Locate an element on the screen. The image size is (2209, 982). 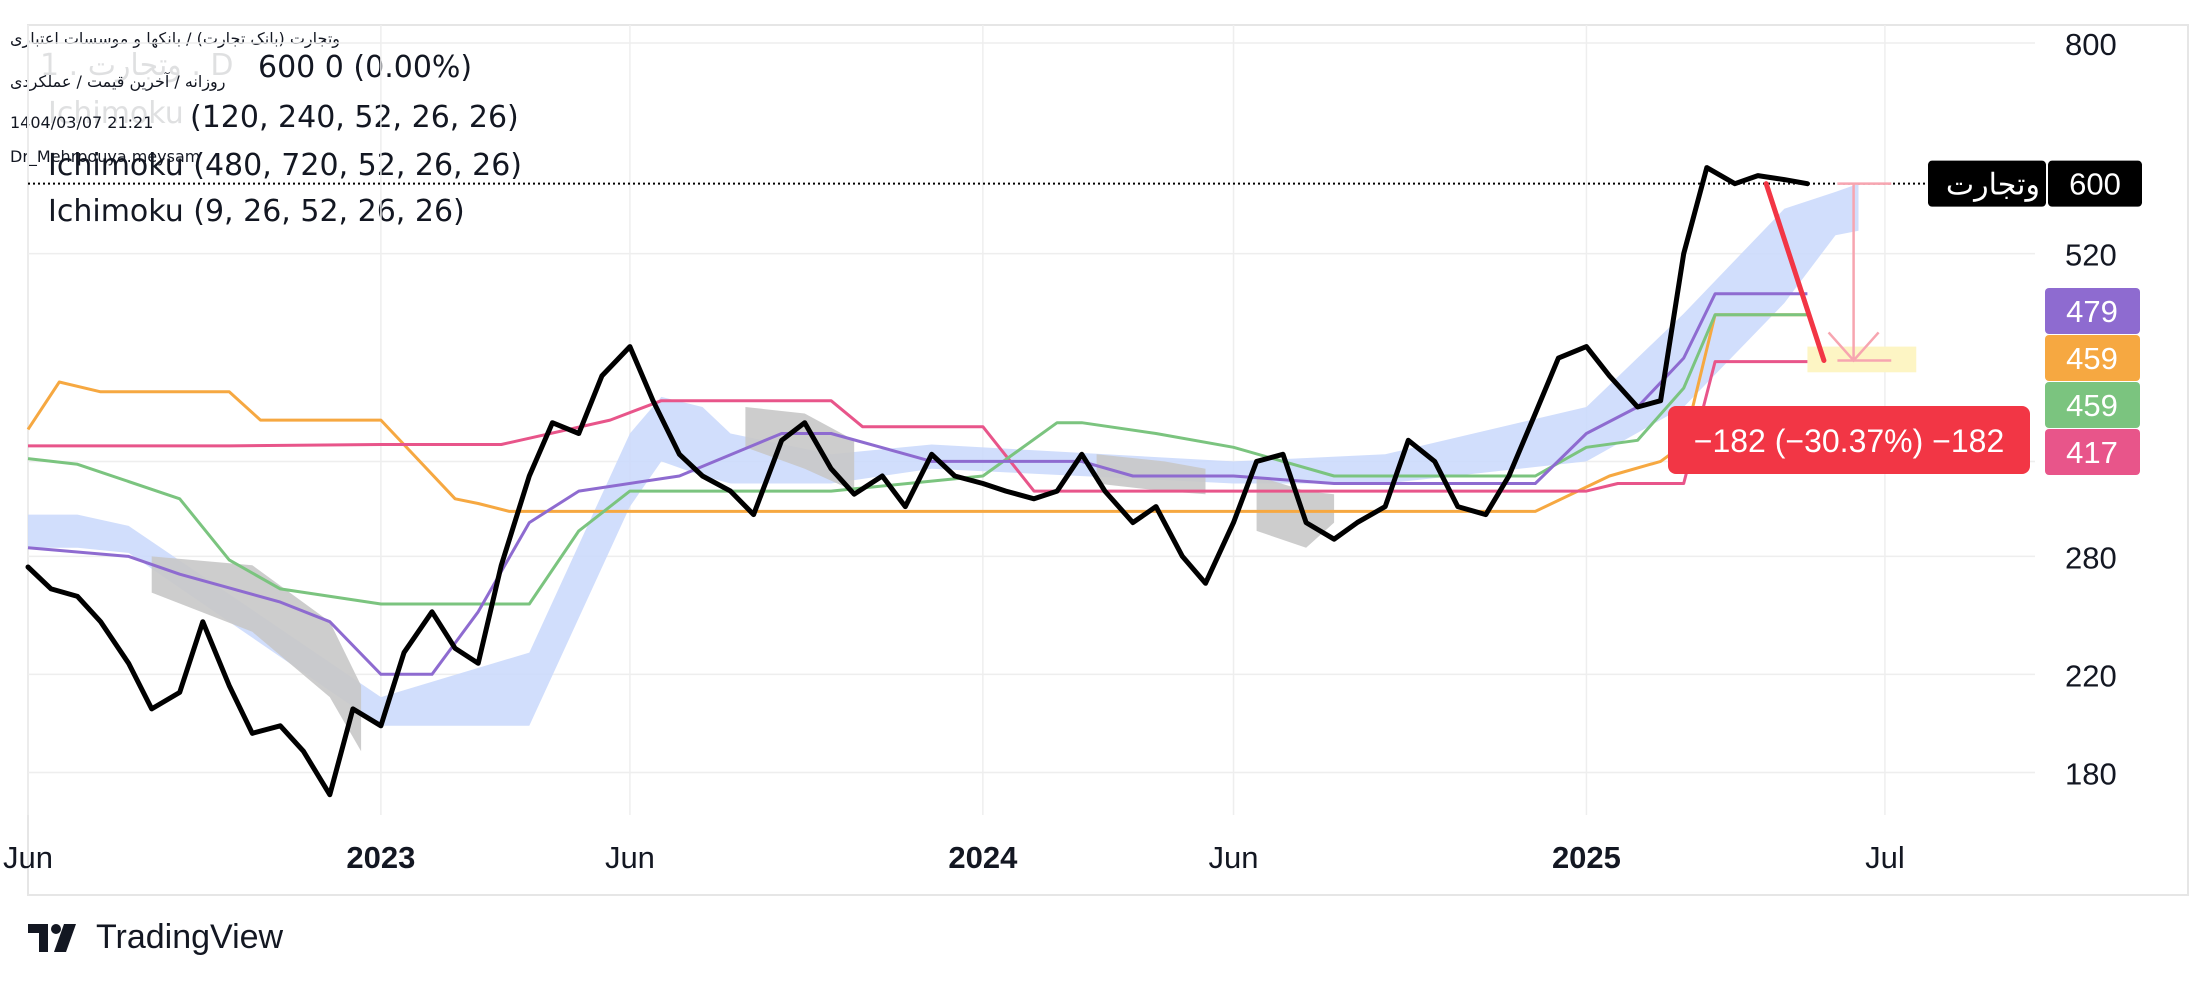
current-price-name: وتجارت is located at coordinates (1993, 186).